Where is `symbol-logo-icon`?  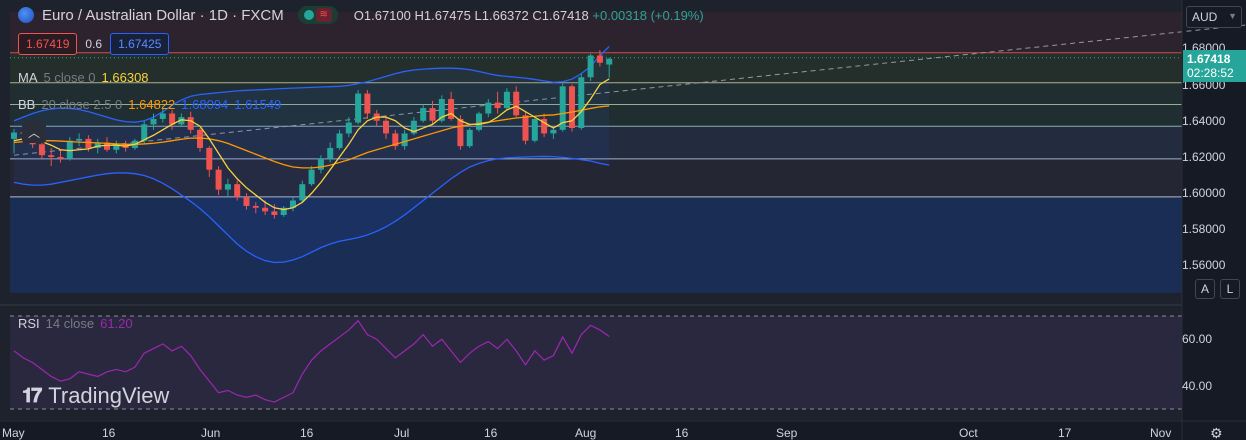
symbol-logo-icon is located at coordinates (26, 15).